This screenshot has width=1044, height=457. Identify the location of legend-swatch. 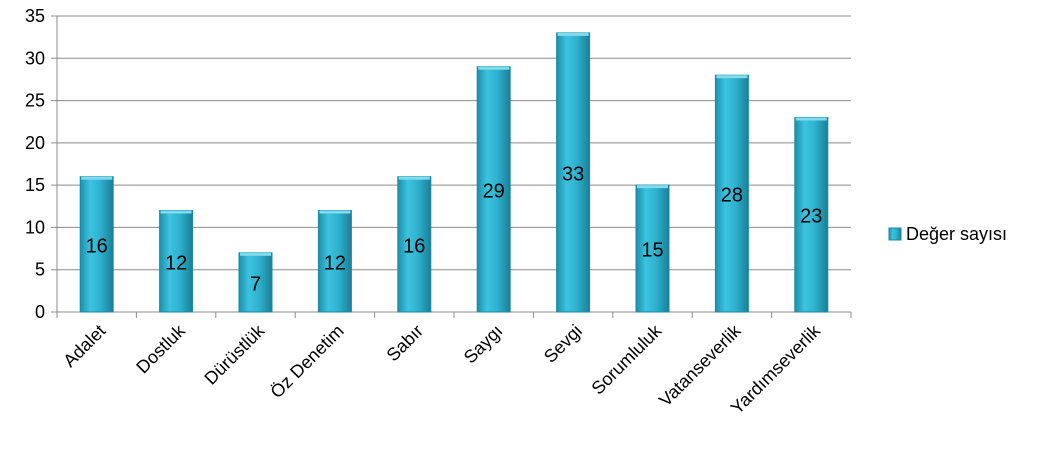
(895, 234).